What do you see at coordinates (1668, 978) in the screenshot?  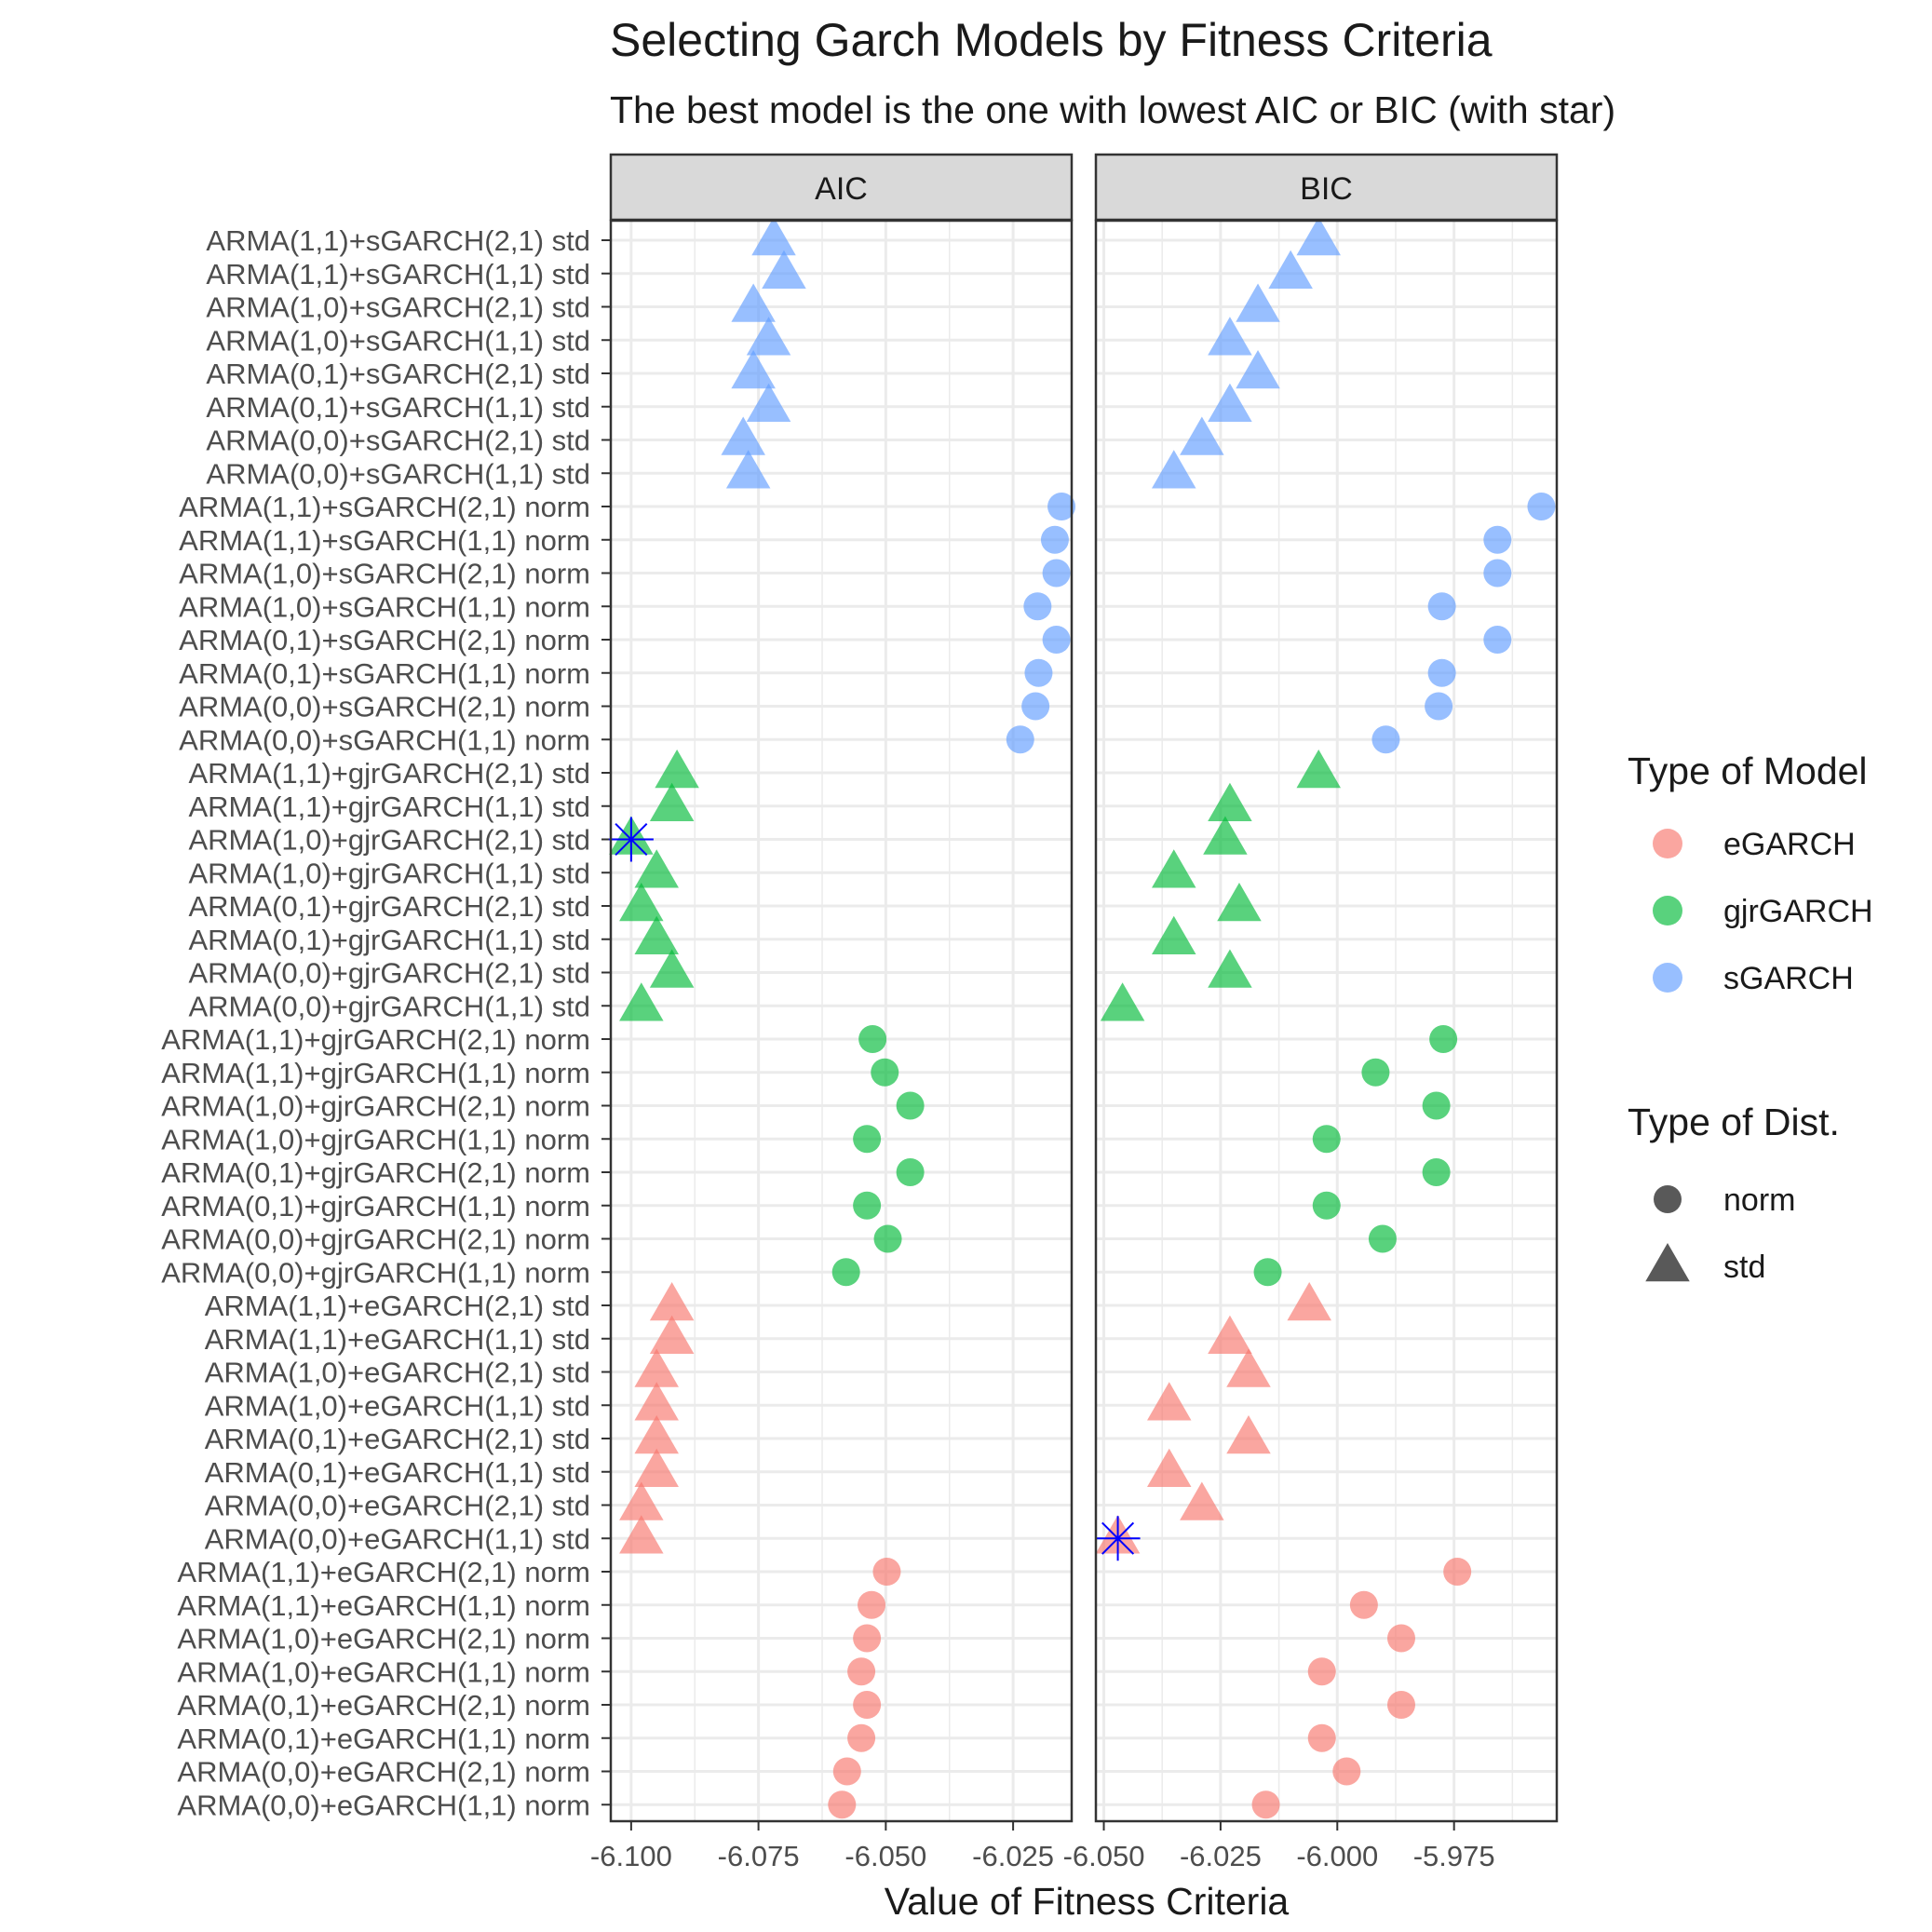 I see `legend-key-sgarch` at bounding box center [1668, 978].